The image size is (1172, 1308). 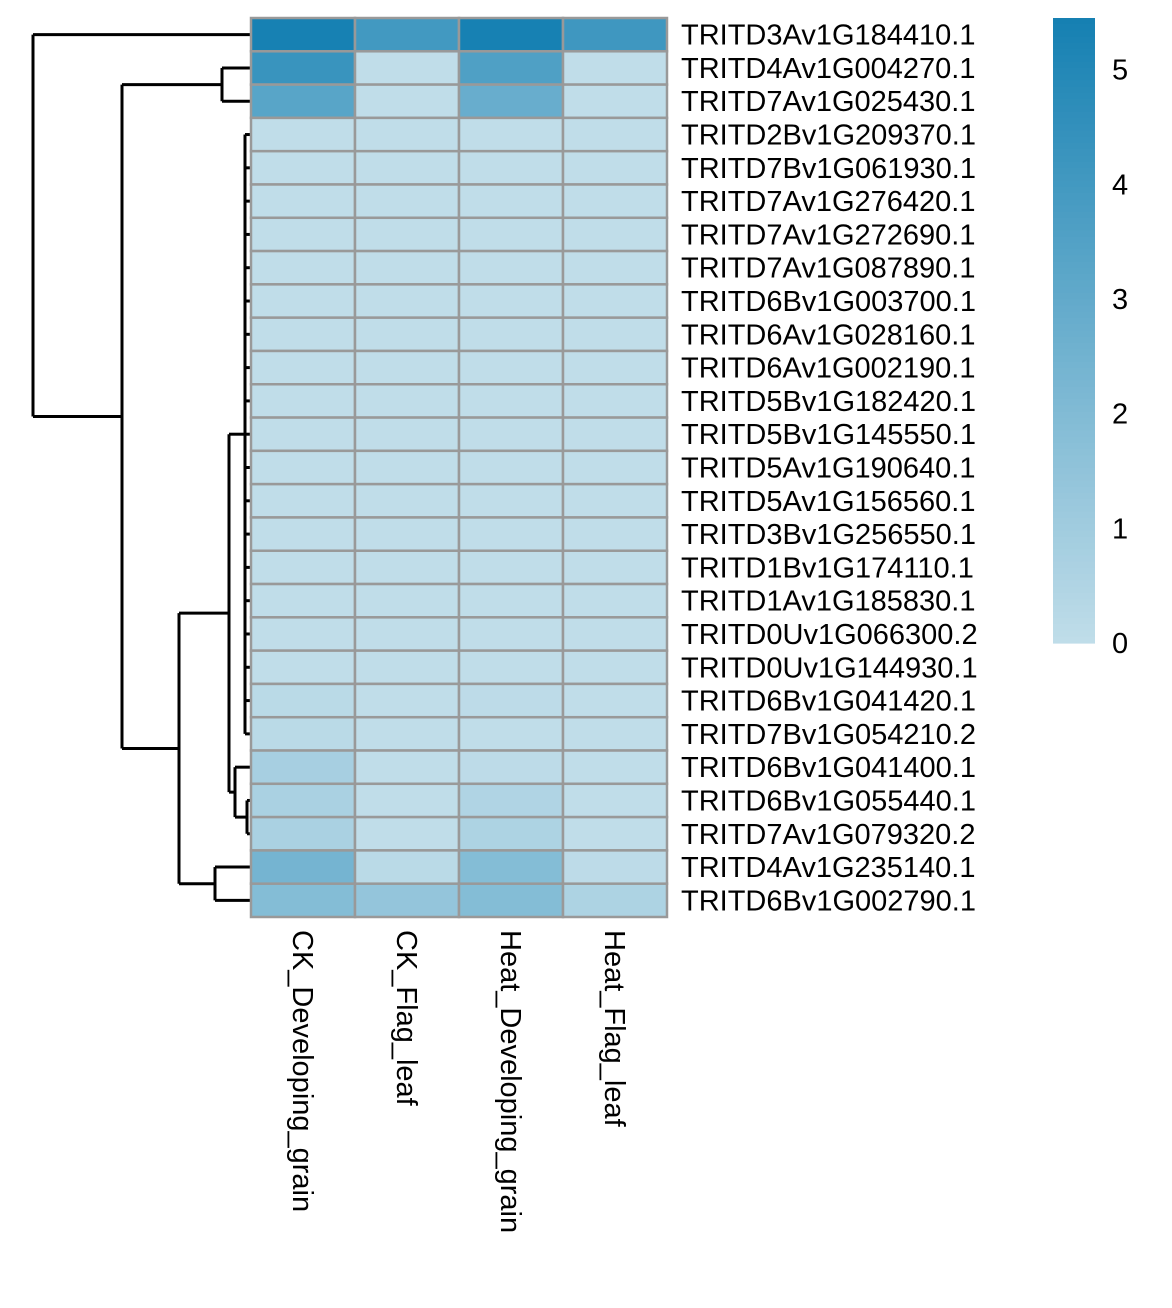 I want to click on row-label: TRITD2Bv1G209370.1, so click(x=828, y=136).